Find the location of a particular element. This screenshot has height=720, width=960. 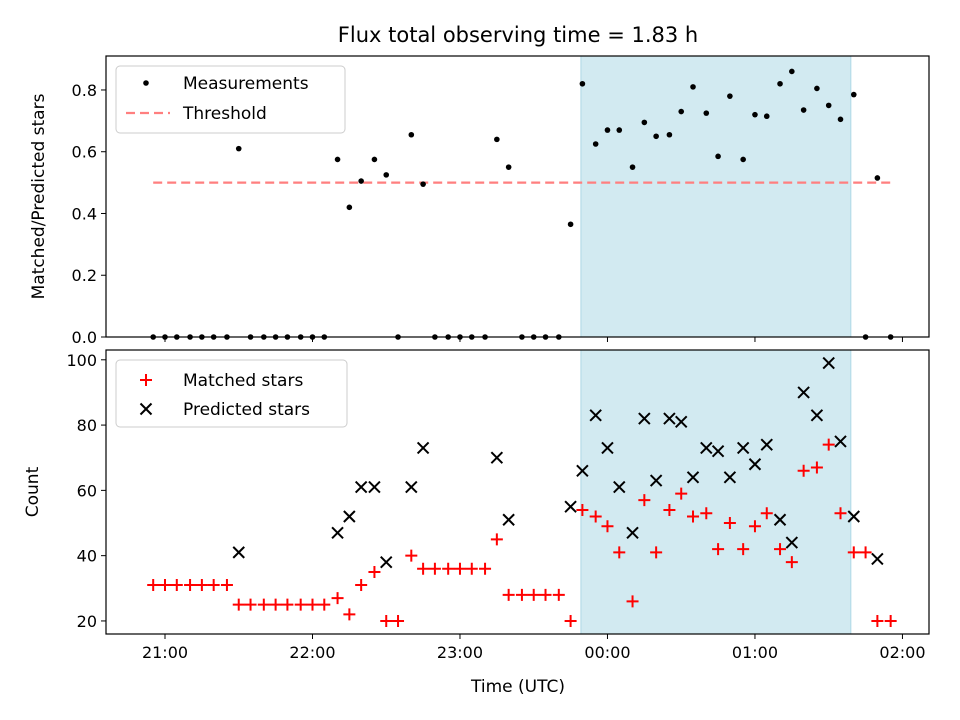

legend: Measurements Threshold is located at coordinates (230, 99).